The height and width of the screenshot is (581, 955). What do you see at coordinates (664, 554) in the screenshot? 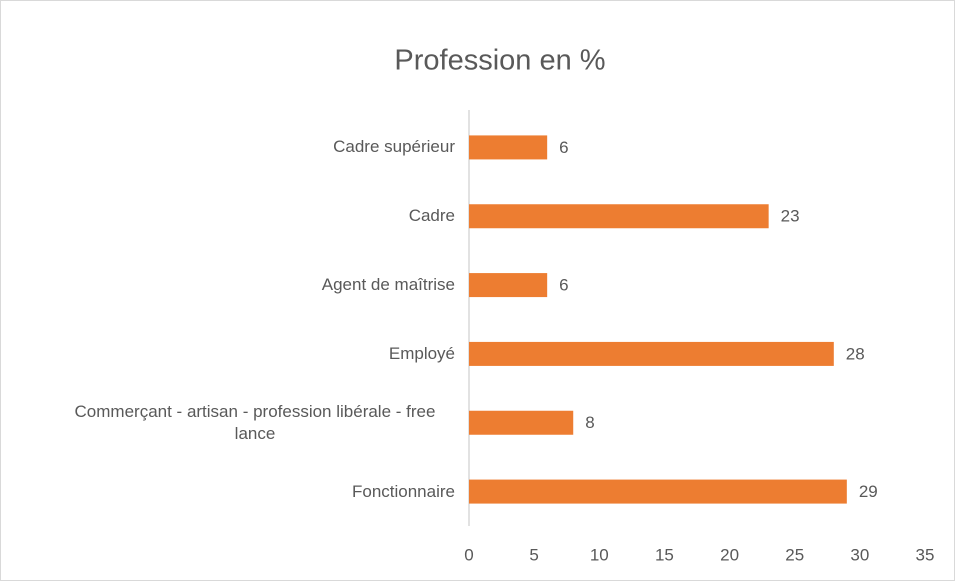
I see `x-tick-label: 15` at bounding box center [664, 554].